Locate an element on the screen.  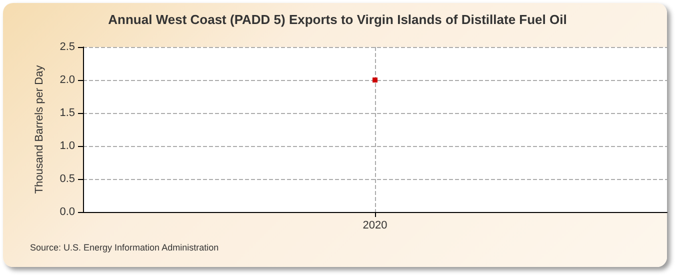
x-tick-label: 2020 is located at coordinates (375, 226).